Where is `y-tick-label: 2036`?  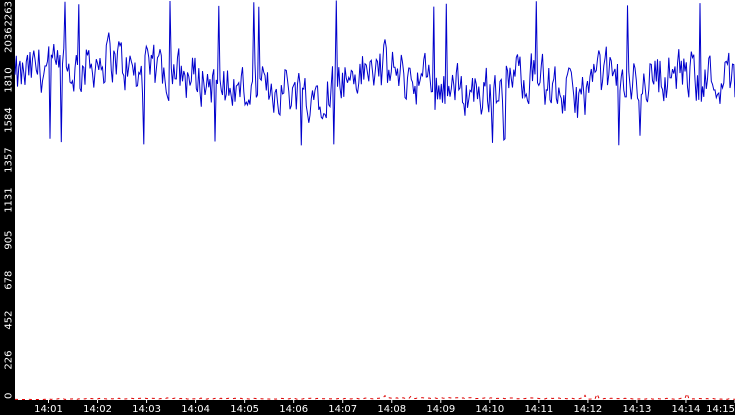
y-tick-label: 2036 is located at coordinates (9, 39).